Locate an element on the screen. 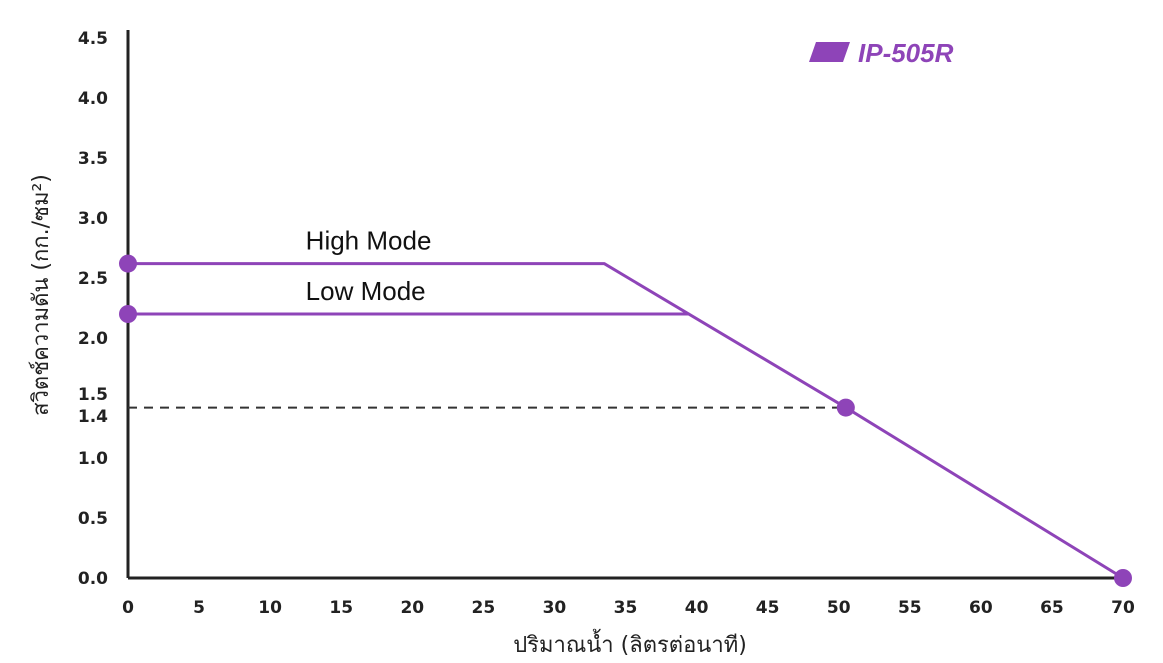 The width and height of the screenshot is (1163, 663). x-tick-label: 60 is located at coordinates (981, 608).